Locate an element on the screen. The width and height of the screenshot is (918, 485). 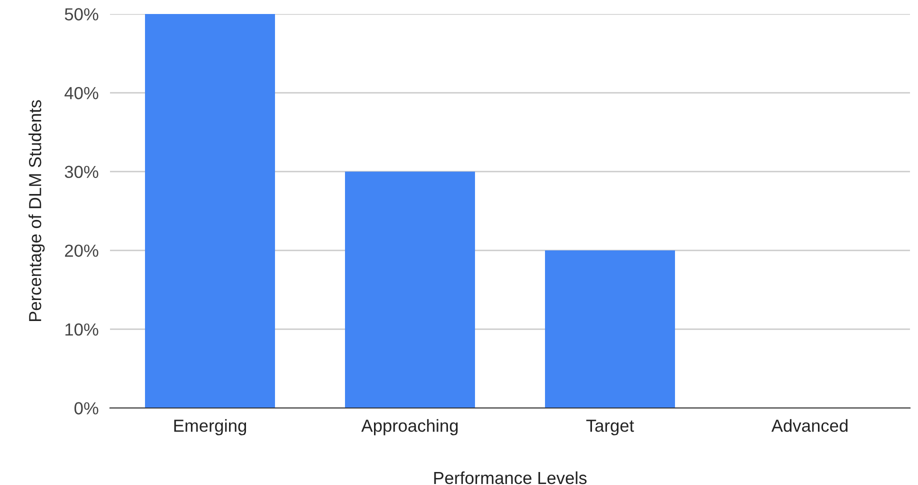
y-tick-label: 40% is located at coordinates (81, 93).